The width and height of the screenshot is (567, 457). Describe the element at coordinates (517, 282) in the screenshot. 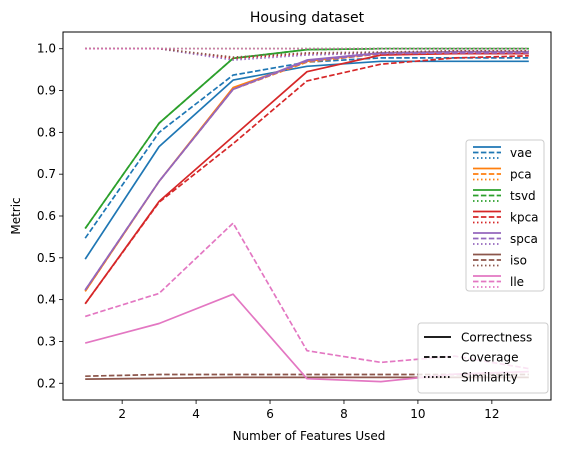

I see `legend-lle-label: lle` at that location.